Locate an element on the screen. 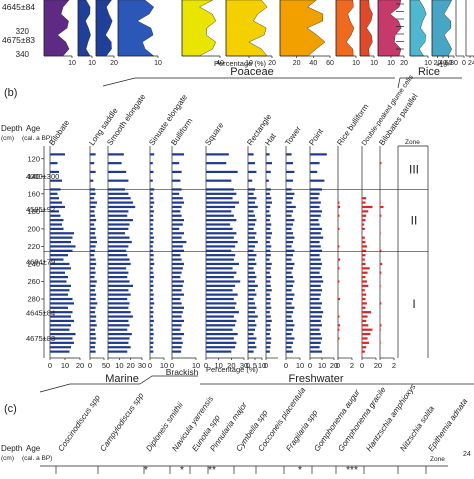 The width and height of the screenshot is (474, 479). depth-tick-label: 160 is located at coordinates (33, 193).